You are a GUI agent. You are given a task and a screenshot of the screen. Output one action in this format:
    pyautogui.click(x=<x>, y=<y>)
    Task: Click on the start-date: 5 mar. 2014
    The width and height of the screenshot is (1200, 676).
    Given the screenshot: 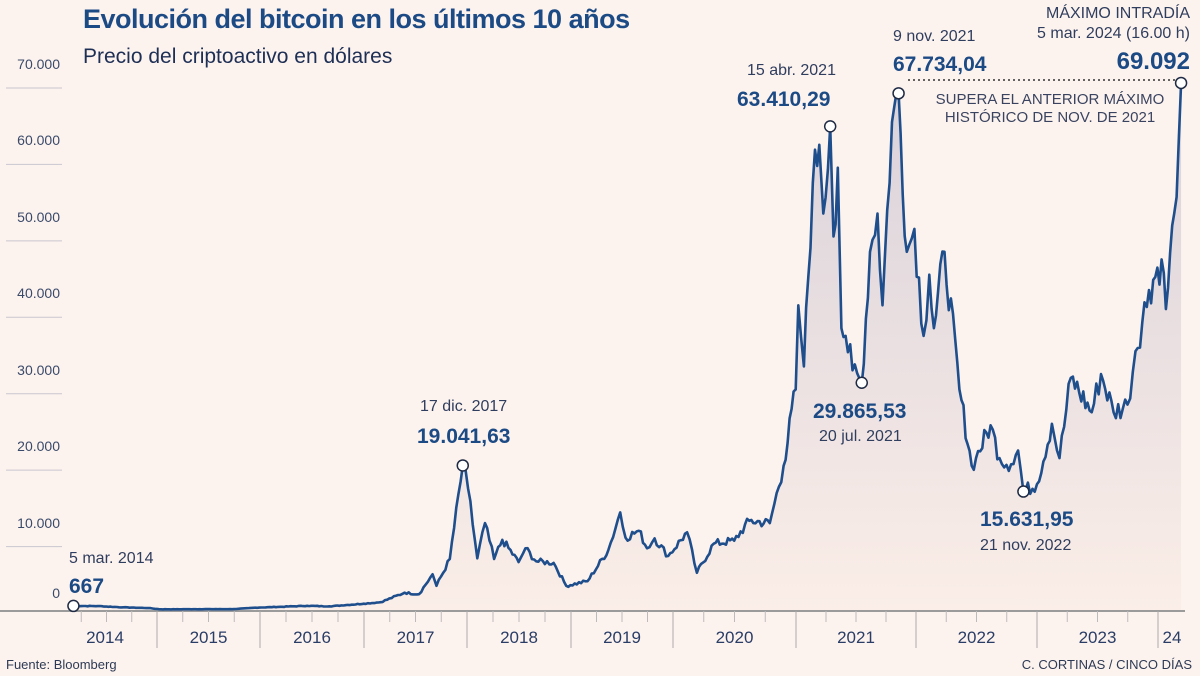 What is the action you would take?
    pyautogui.click(x=111, y=558)
    